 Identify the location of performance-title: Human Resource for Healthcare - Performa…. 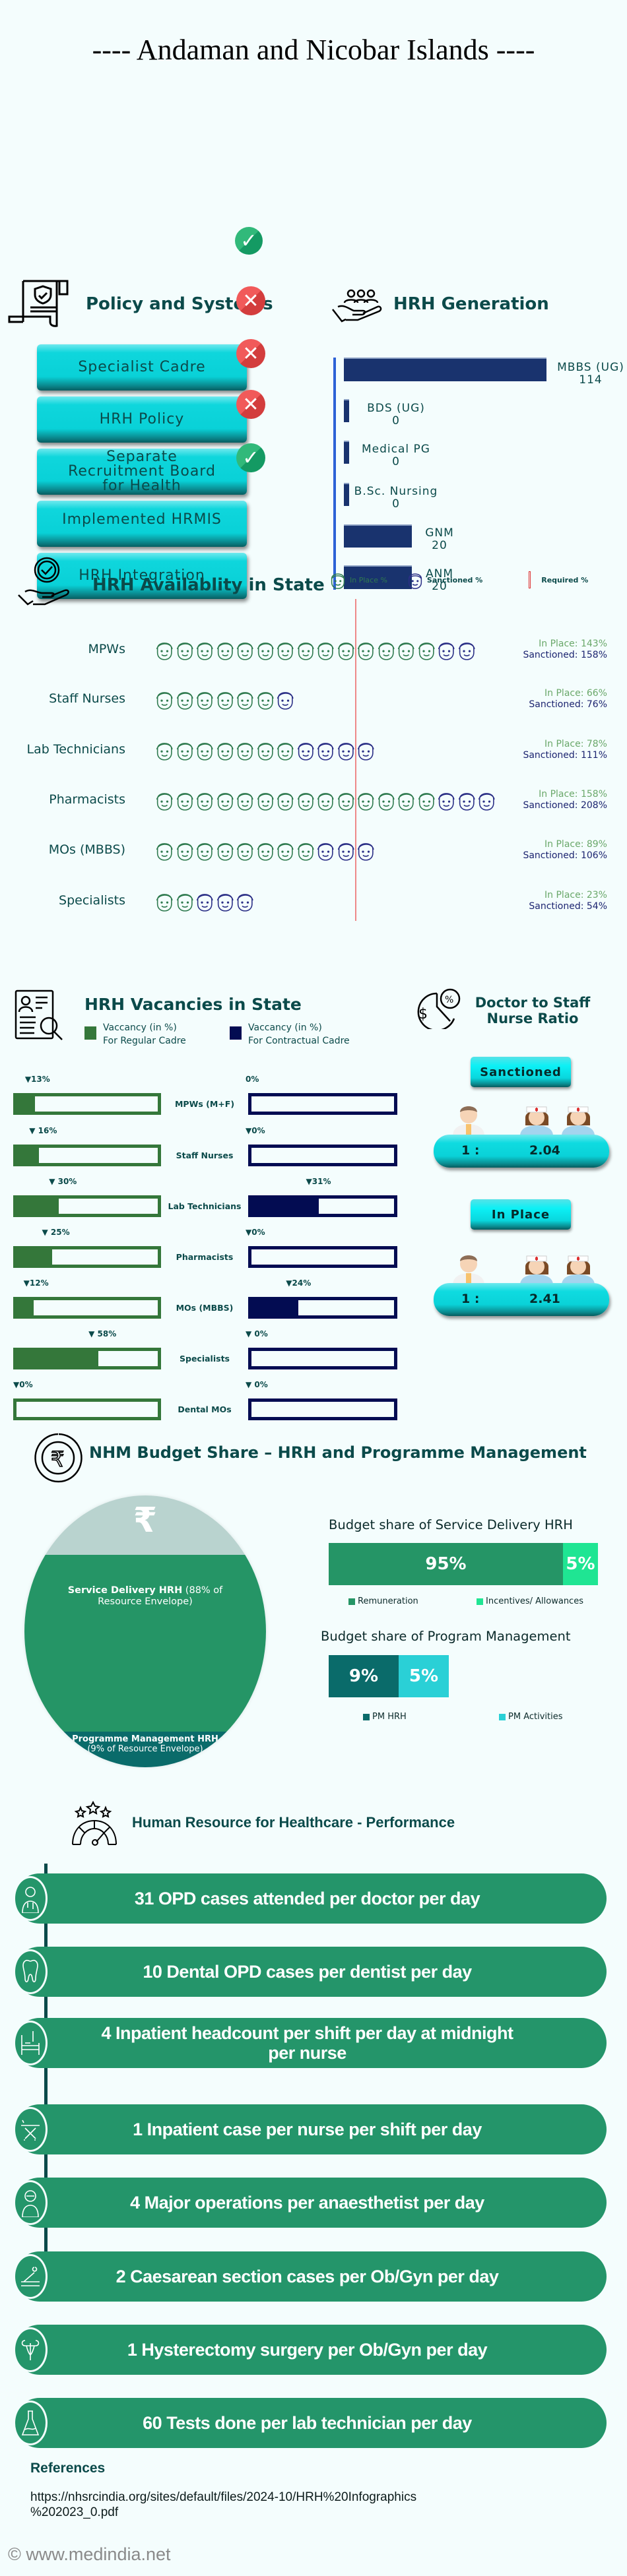
(293, 1822).